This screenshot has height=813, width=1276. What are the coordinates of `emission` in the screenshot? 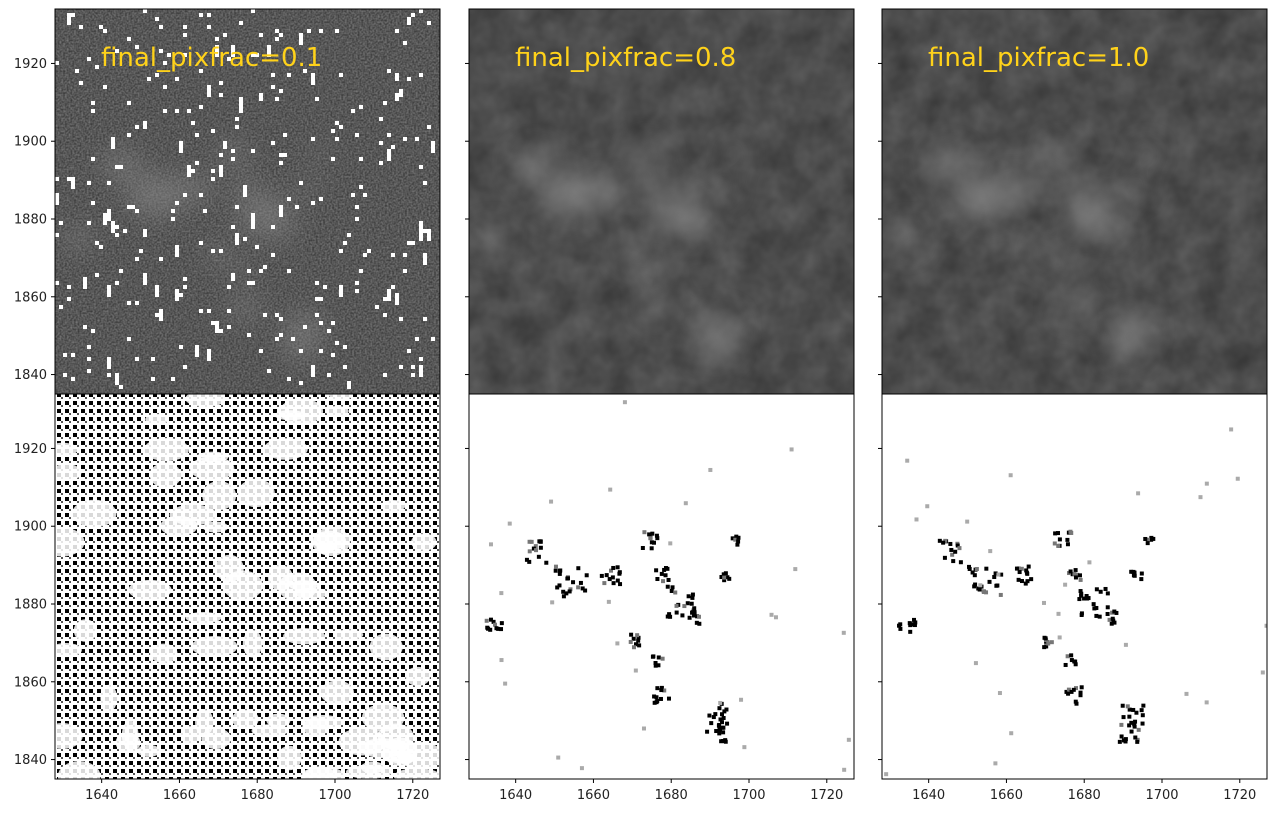 It's located at (609, 251).